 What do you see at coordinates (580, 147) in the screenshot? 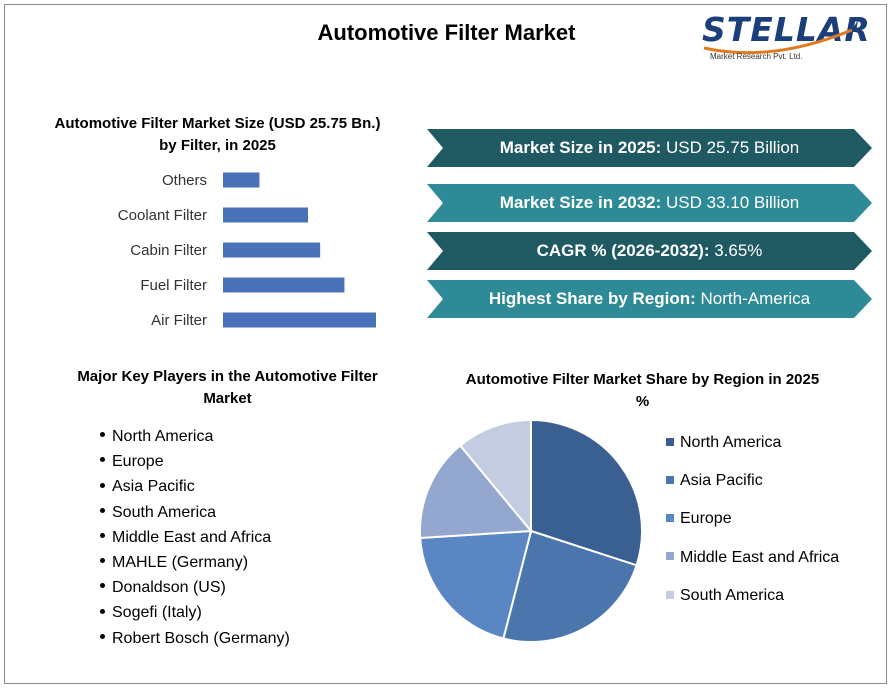
I see `banner-label: Market Size in 2025:` at bounding box center [580, 147].